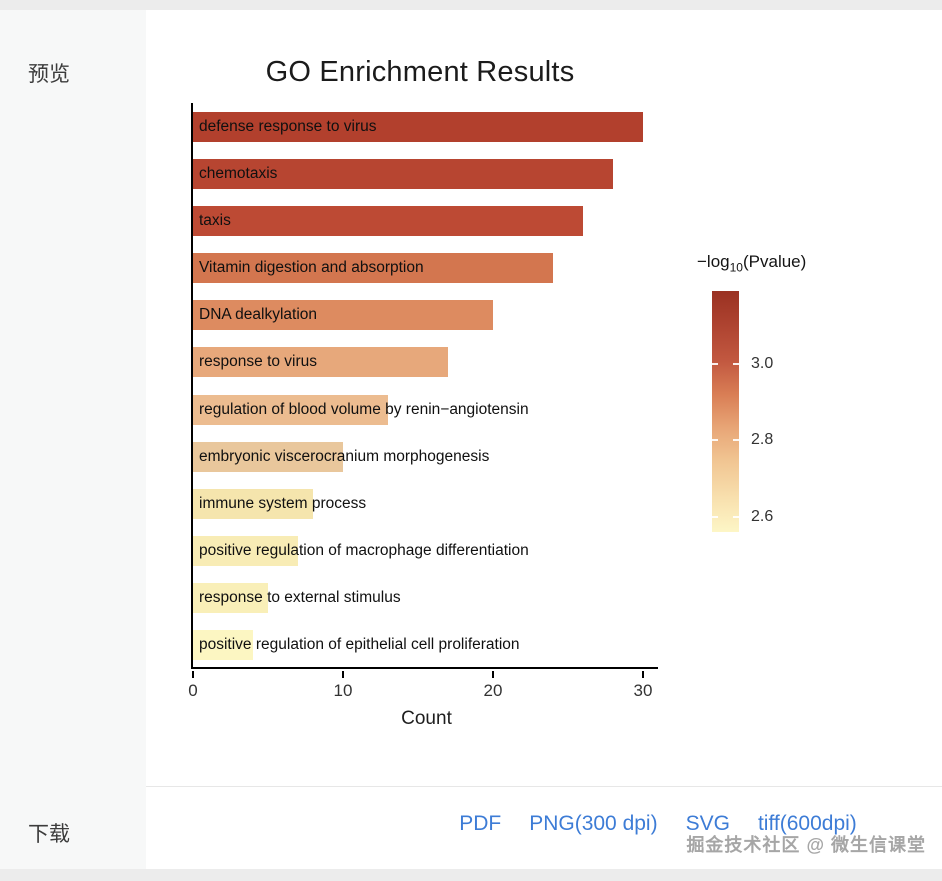  I want to click on download-section-label: 下载, so click(49, 834).